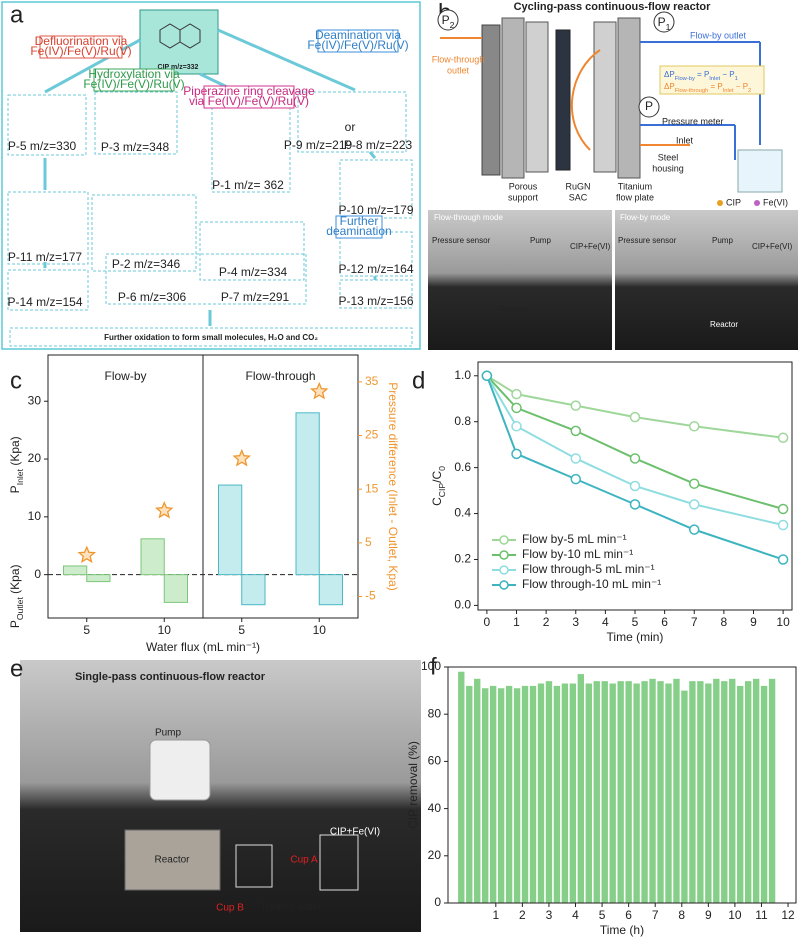 The width and height of the screenshot is (798, 939). Describe the element at coordinates (125, 376) in the screenshot. I see `group-label: Flow-by` at that location.